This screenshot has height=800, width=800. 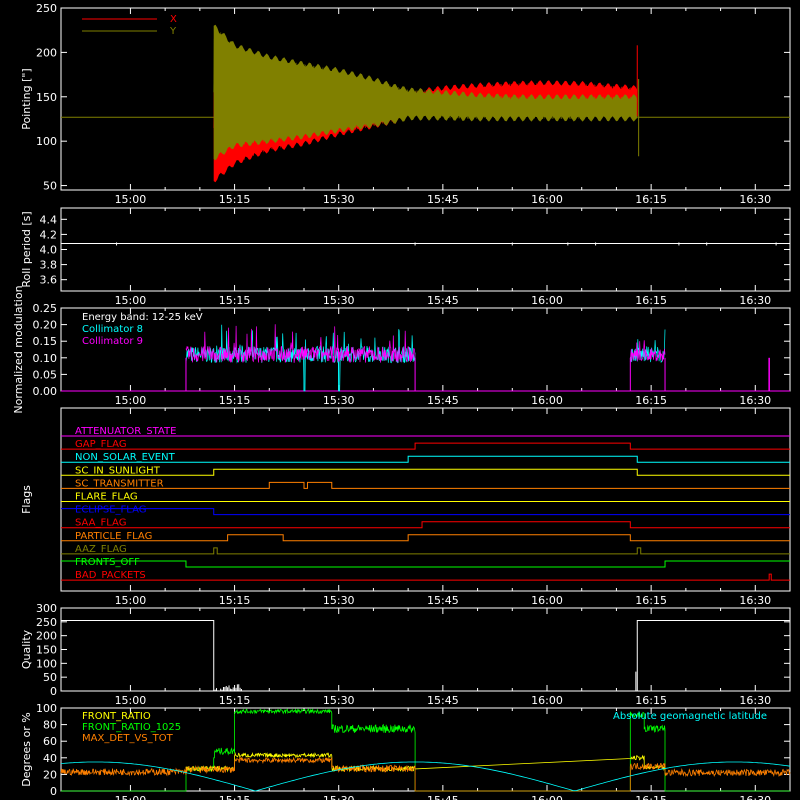 What do you see at coordinates (101, 444) in the screenshot?
I see `flag-label: GAP_FLAG` at bounding box center [101, 444].